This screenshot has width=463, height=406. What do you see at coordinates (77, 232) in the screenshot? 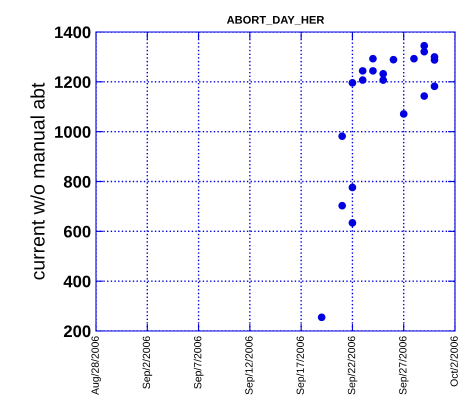
I see `y-tick-label: 600` at bounding box center [77, 232].